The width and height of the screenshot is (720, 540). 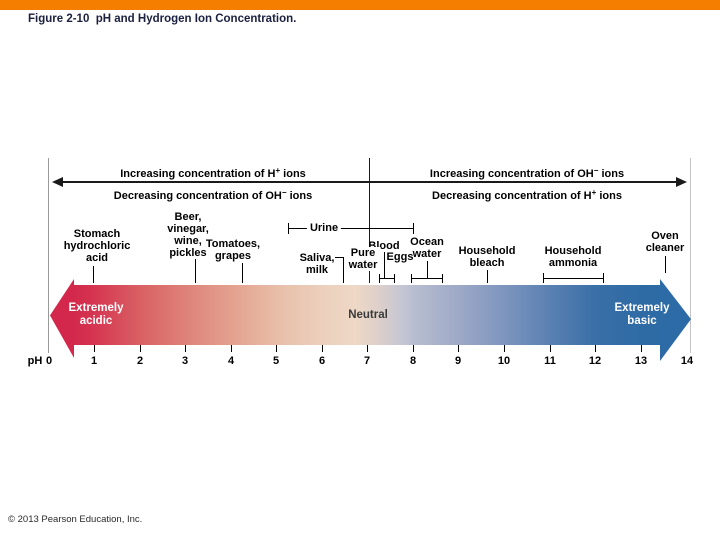 I want to click on ph-number-1: 1, so click(x=94, y=361).